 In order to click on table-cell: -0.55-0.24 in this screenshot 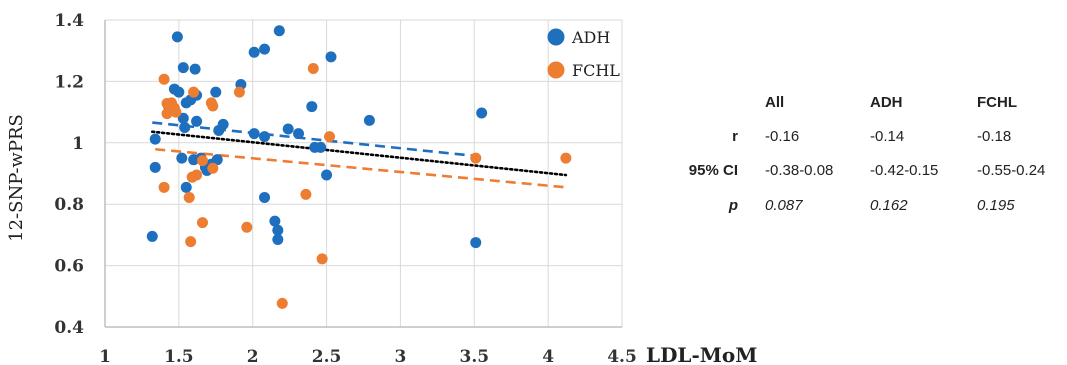, I will do `click(1011, 170)`.